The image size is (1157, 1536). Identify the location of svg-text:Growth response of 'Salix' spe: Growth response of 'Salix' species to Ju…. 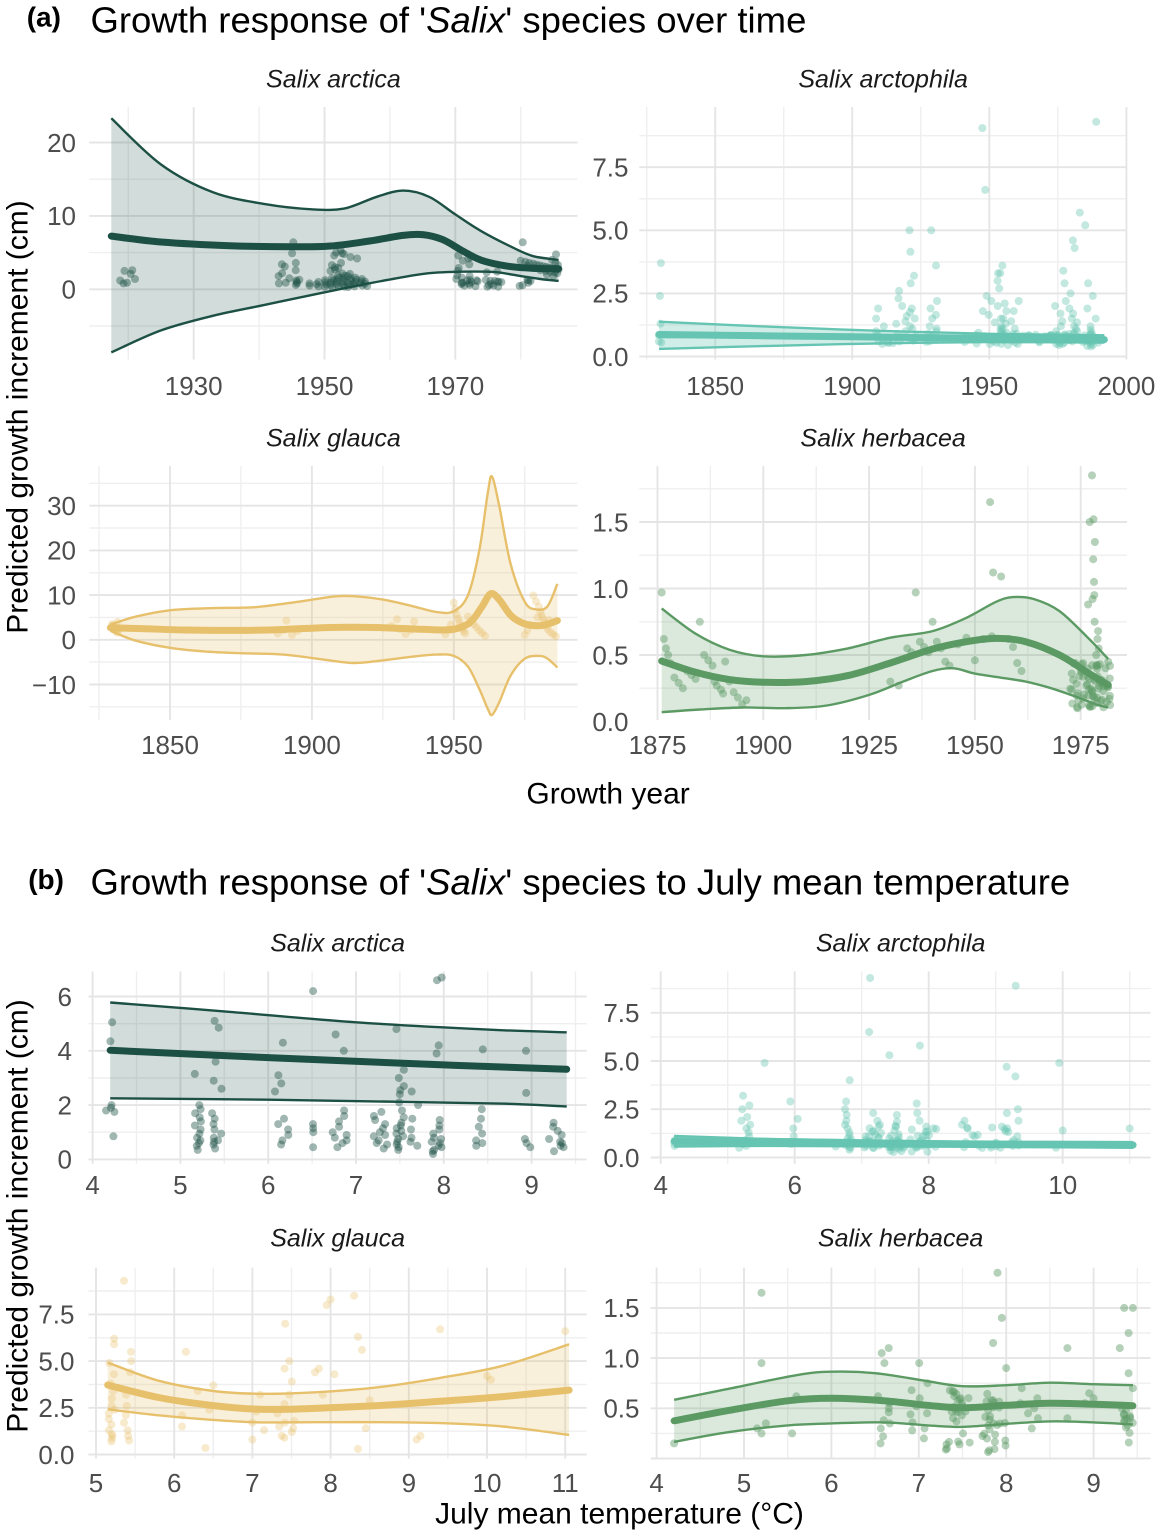
(581, 882).